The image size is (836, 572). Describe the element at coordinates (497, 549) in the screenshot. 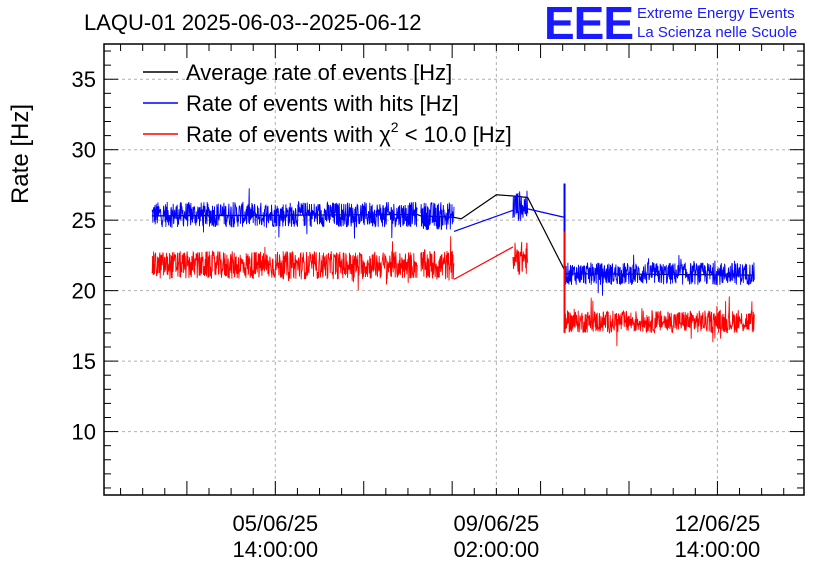

I see `x-tick-label: 02:00:00` at that location.